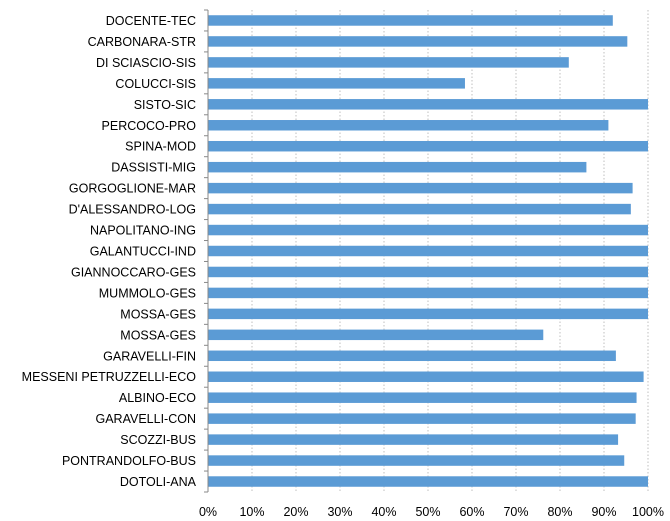 Image resolution: width=670 pixels, height=521 pixels. What do you see at coordinates (339, 512) in the screenshot?
I see `x-tick-label: 30%` at bounding box center [339, 512].